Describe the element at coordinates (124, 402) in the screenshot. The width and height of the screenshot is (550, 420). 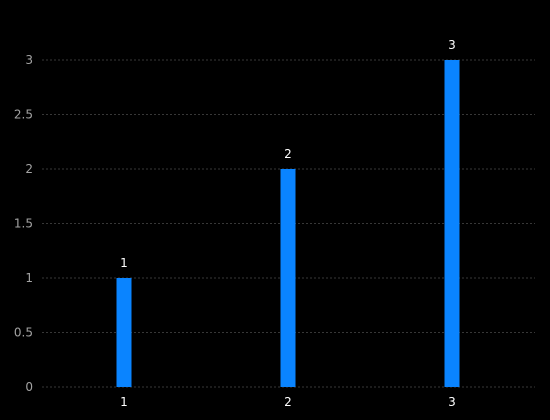
I see `x-tick-label: 1` at that location.